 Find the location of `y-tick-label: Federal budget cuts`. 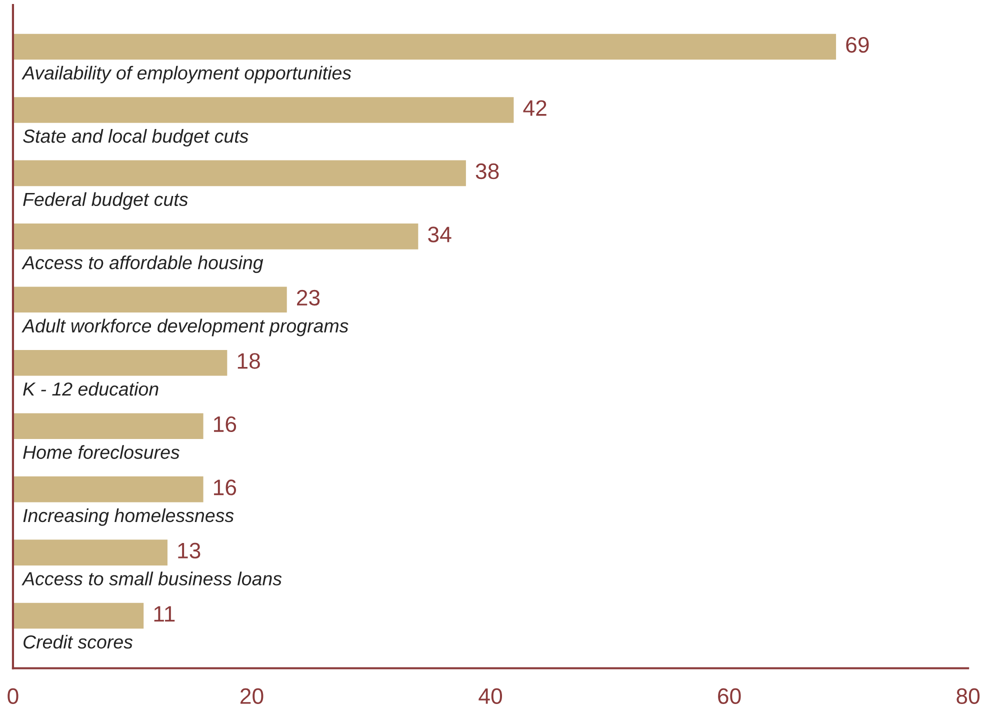

y-tick-label: Federal budget cuts is located at coordinates (105, 201).